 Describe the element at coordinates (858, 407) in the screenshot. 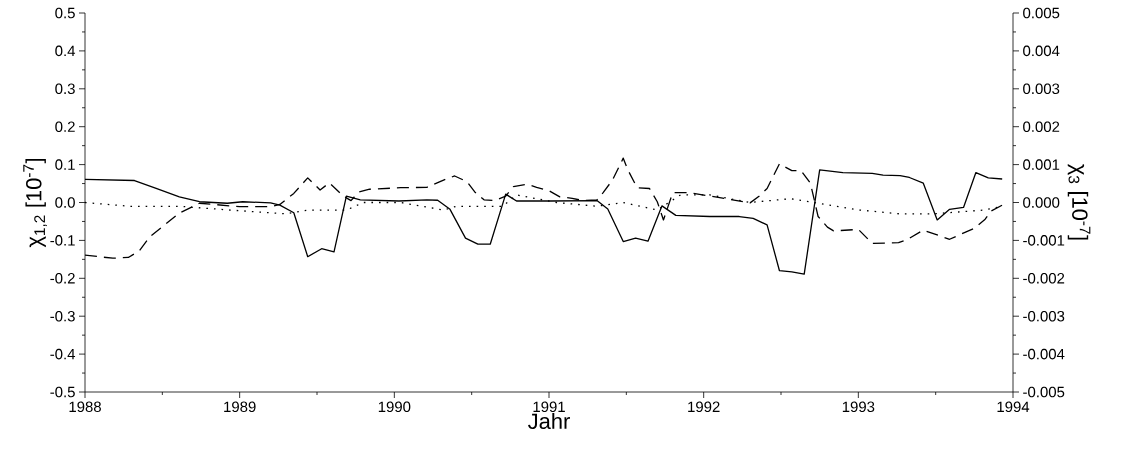

I see `x-tick-label: 1993` at that location.